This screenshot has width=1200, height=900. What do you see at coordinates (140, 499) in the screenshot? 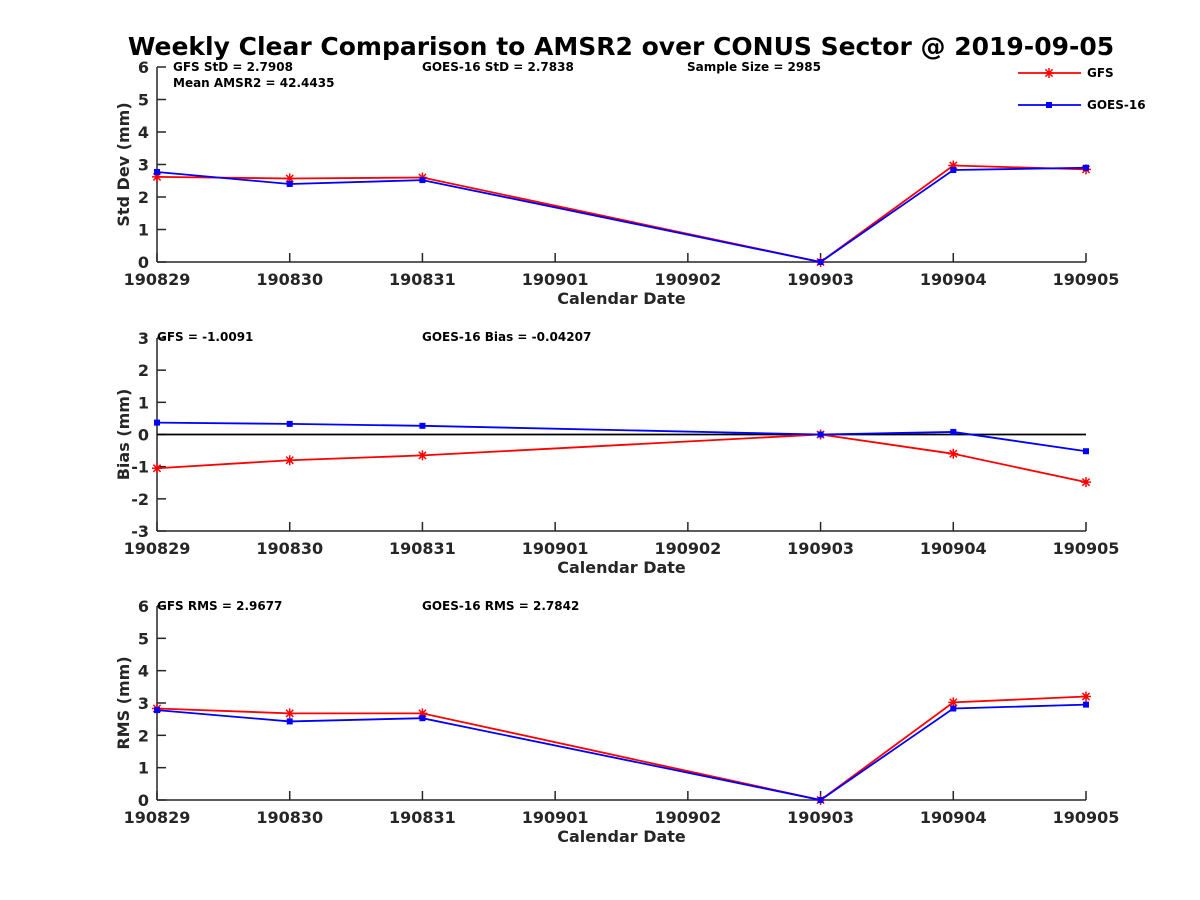
I see `y-tick-label: -2` at bounding box center [140, 499].